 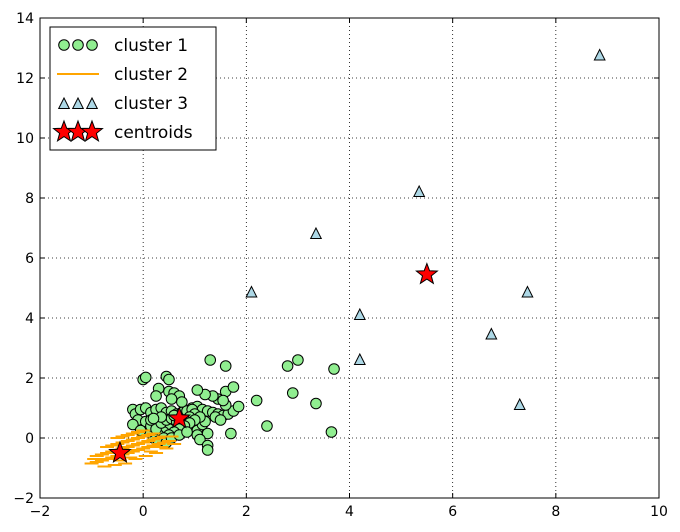 What do you see at coordinates (23, 499) in the screenshot?
I see `y-tick-label: −2` at bounding box center [23, 499].